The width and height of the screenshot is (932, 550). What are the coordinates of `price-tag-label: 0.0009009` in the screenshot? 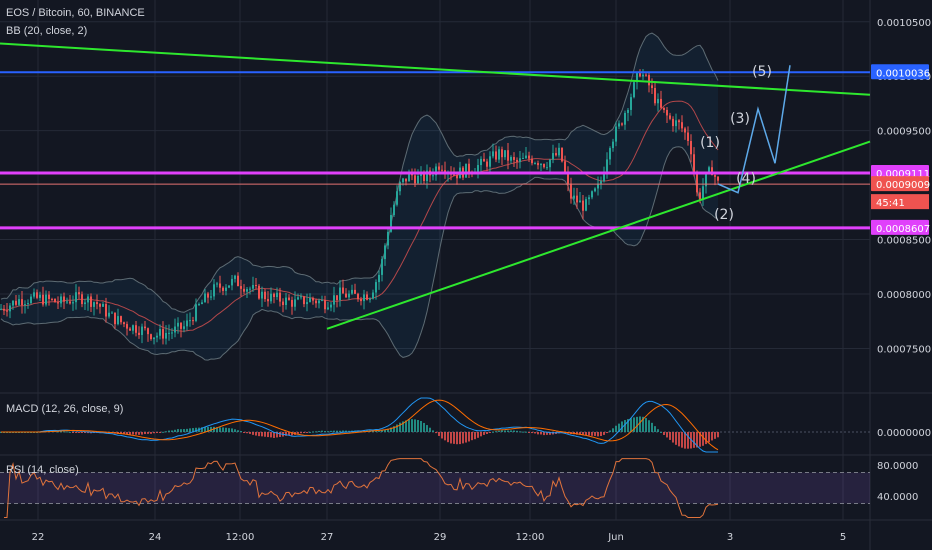 It's located at (903, 185).